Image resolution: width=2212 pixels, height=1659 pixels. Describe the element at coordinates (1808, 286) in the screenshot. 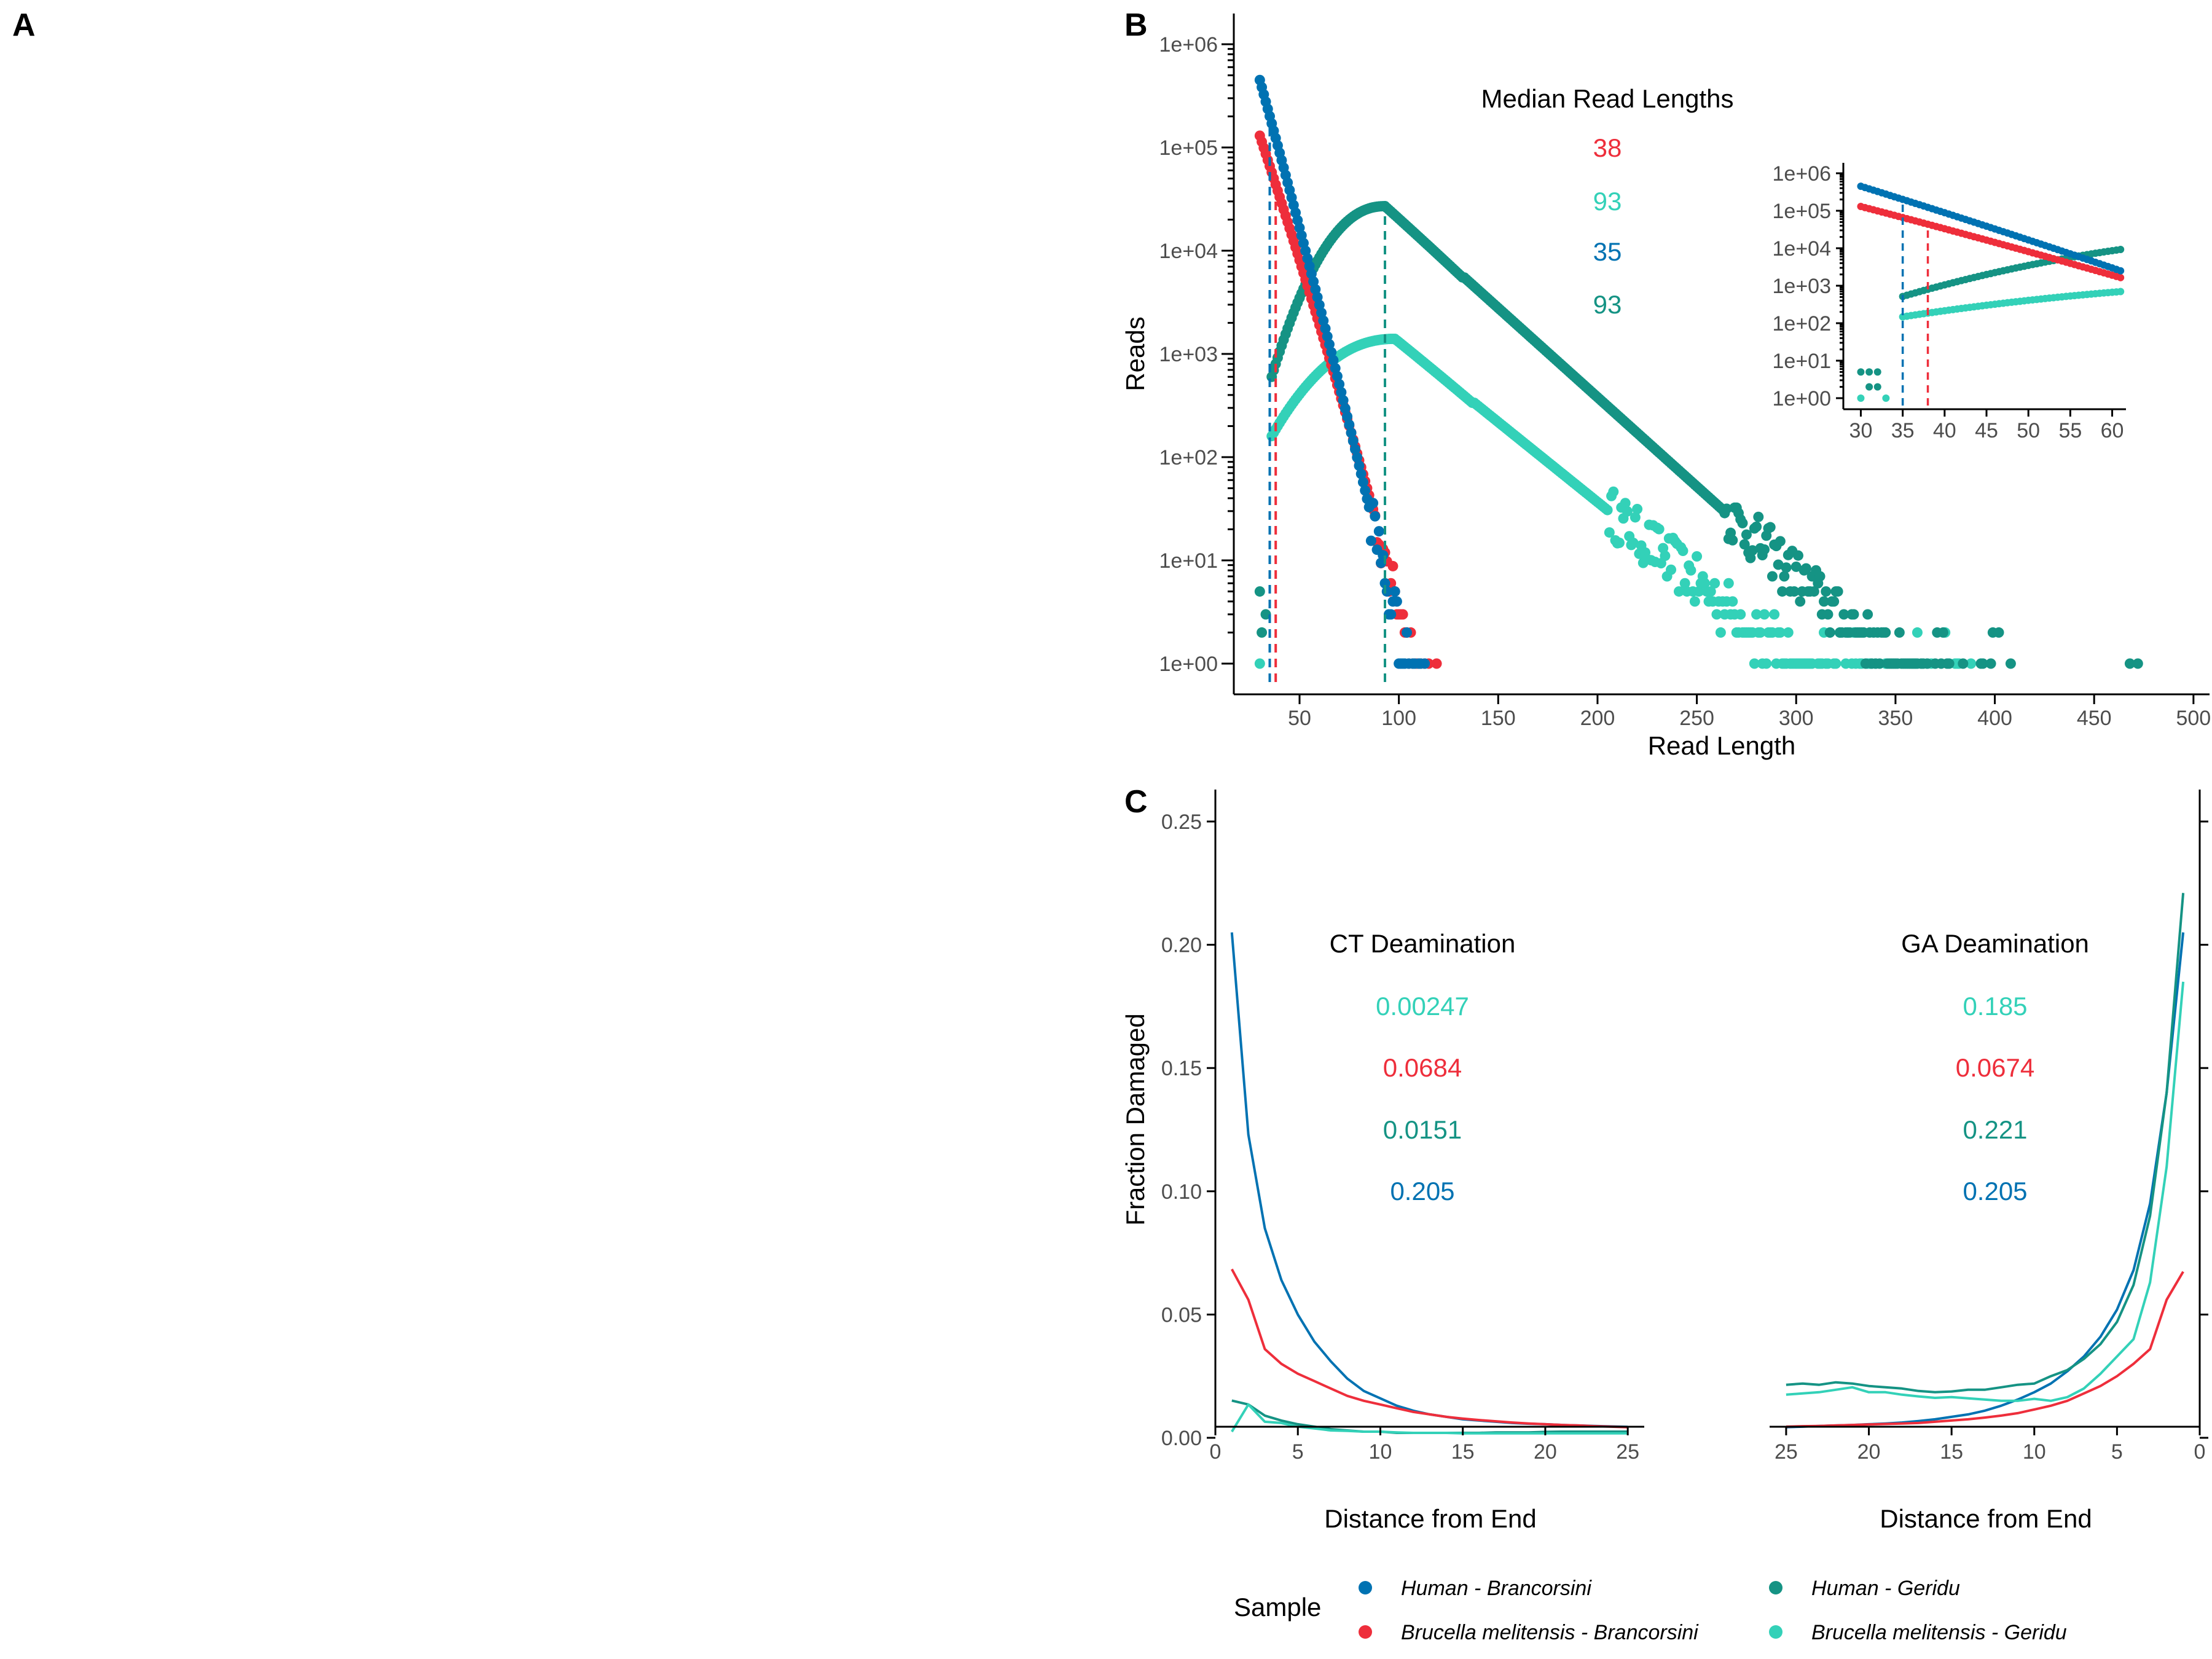

I see `inset-y-ticks: 1e+00 1e+01 1e+02 1e+03 1e+04 1e+05 1e+06` at that location.